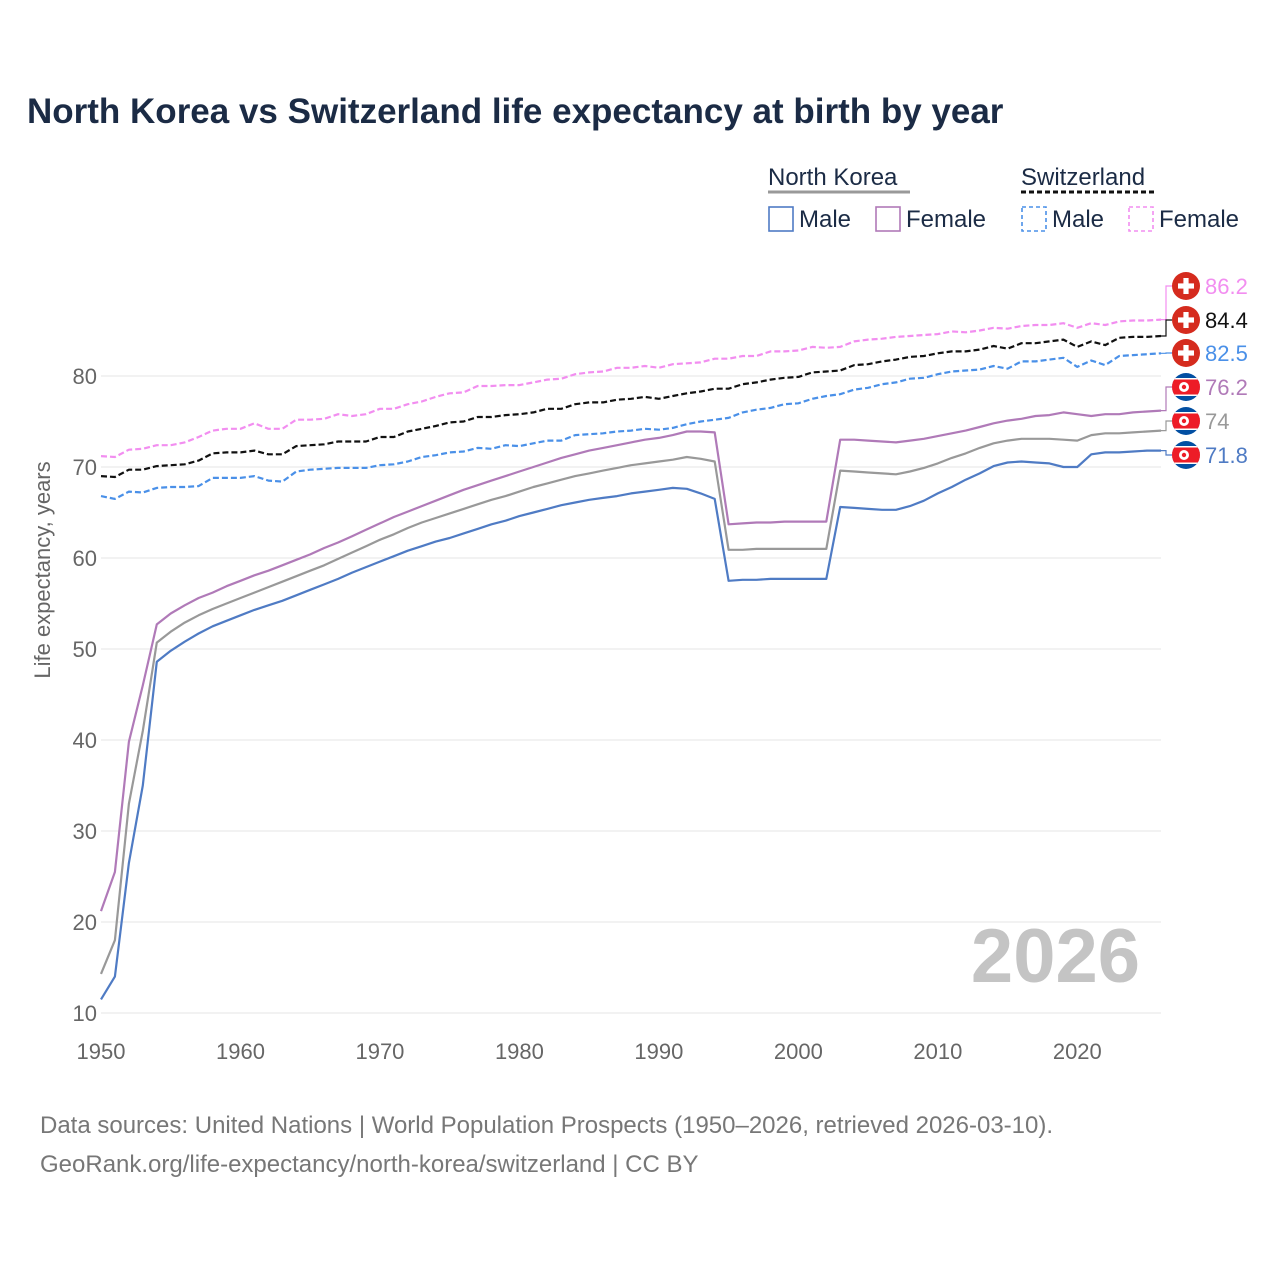  Describe the element at coordinates (519, 1051) in the screenshot. I see `x-tick-label: 1980` at that location.